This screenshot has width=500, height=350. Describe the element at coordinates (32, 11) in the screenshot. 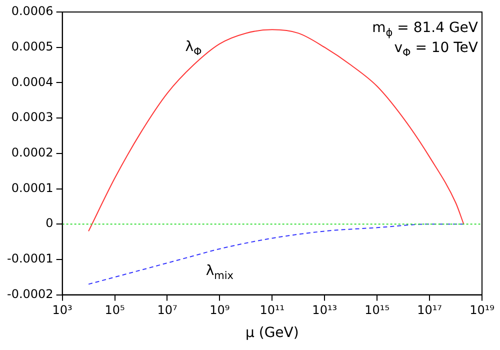

I see `y-tick-label: 0.0006` at that location.